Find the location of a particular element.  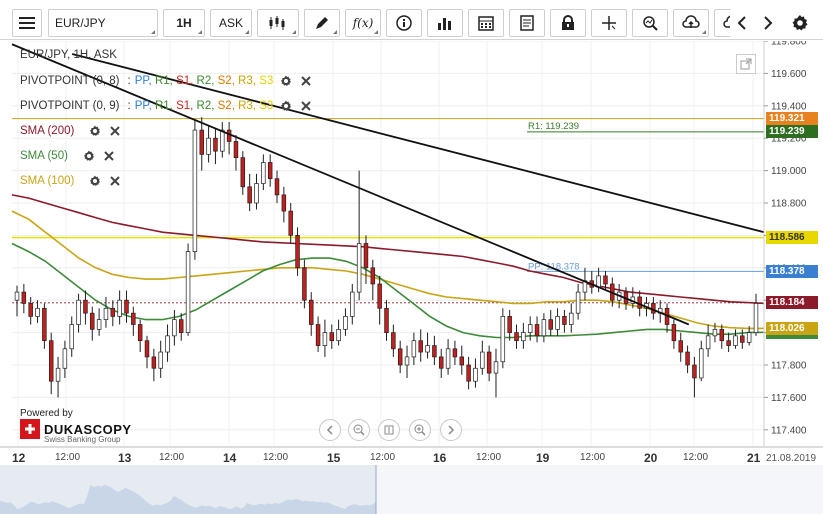

chevron-right-icon is located at coordinates (451, 430).